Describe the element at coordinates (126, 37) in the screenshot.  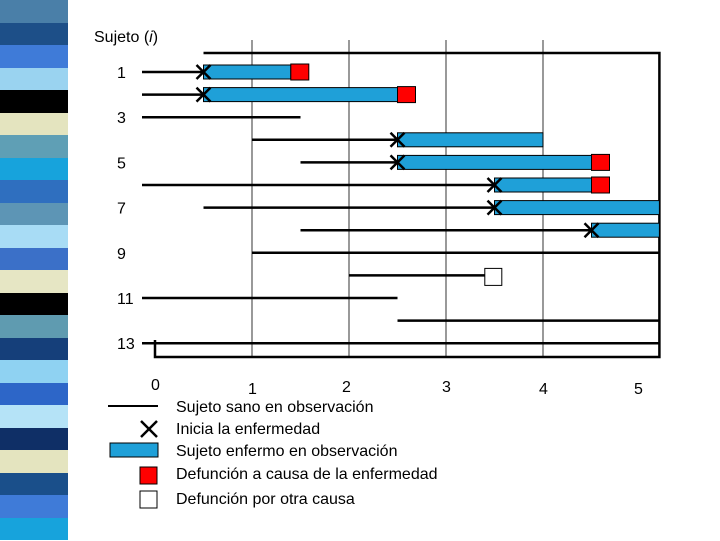
I see `y-axis-title: Sujeto (i)` at that location.